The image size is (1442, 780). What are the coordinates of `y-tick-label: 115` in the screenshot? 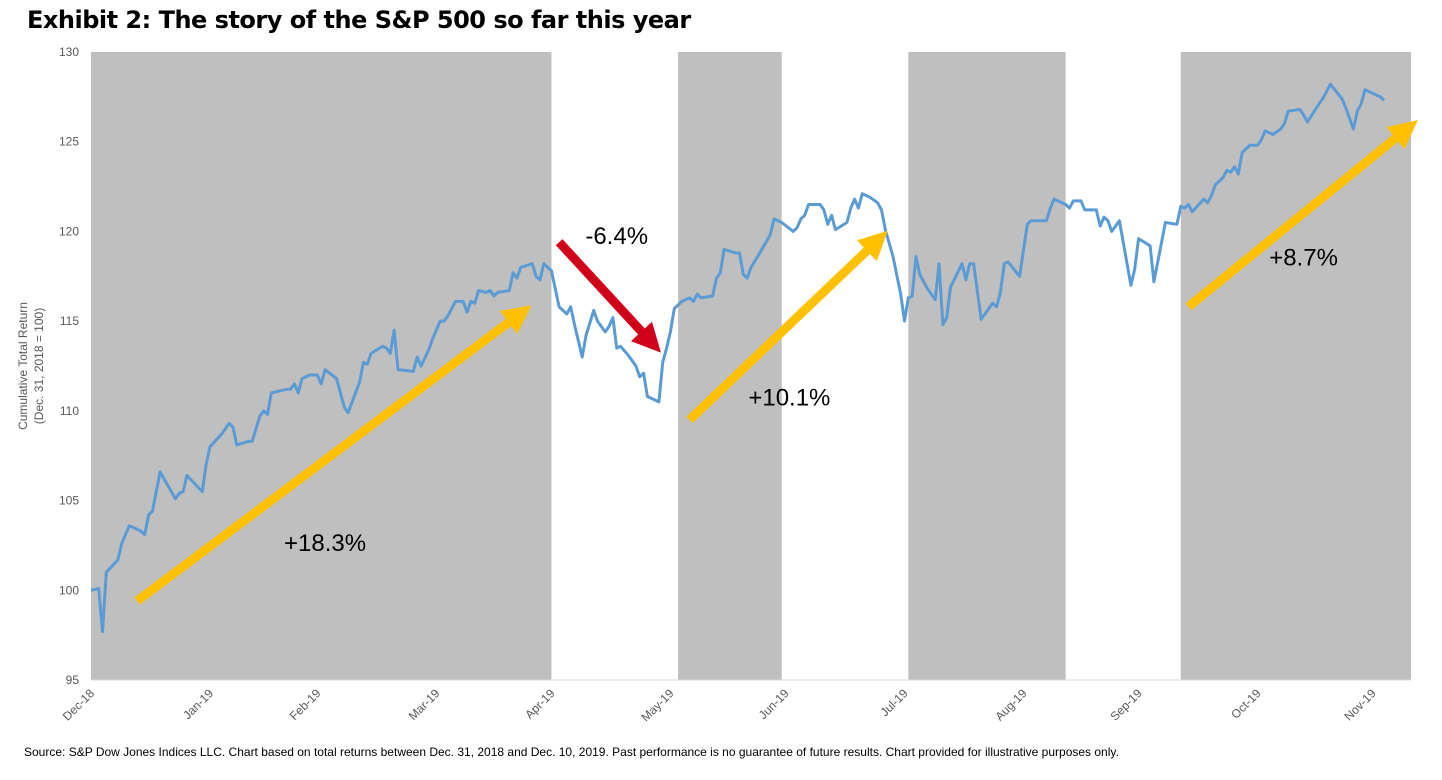 It's located at (69, 321).